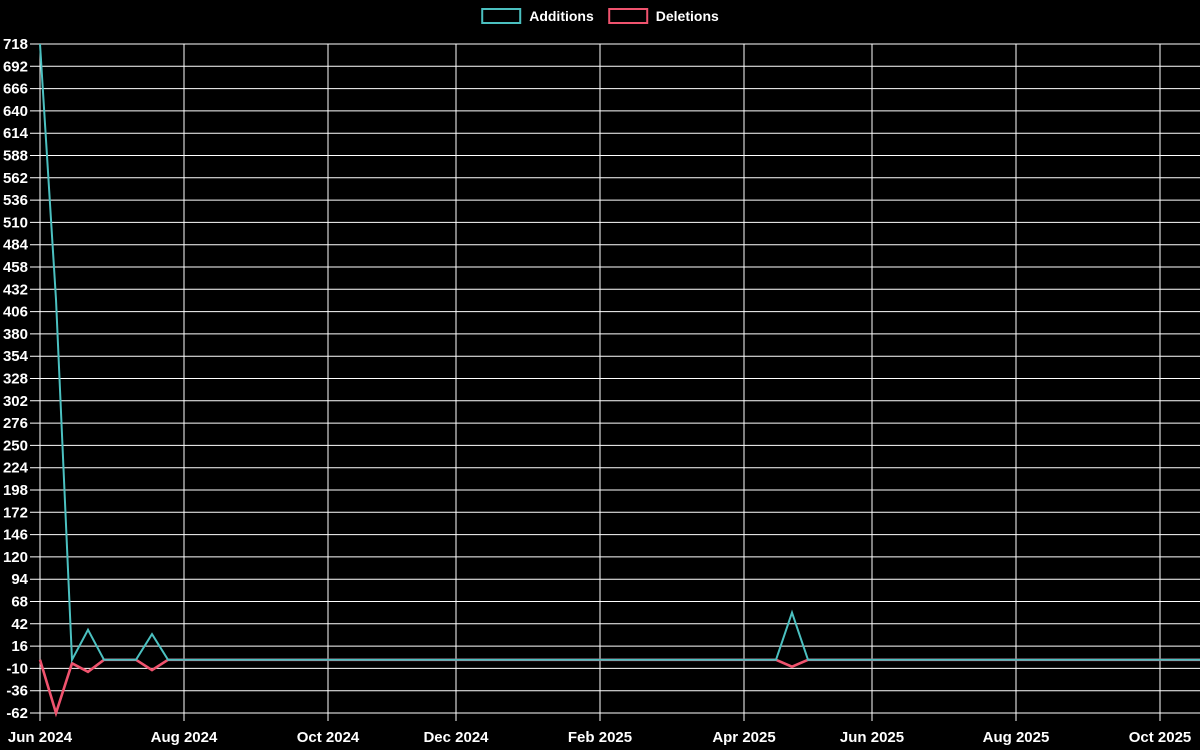 The width and height of the screenshot is (1200, 750). Describe the element at coordinates (1016, 737) in the screenshot. I see `x-axis-tick-label: Aug 2025` at that location.